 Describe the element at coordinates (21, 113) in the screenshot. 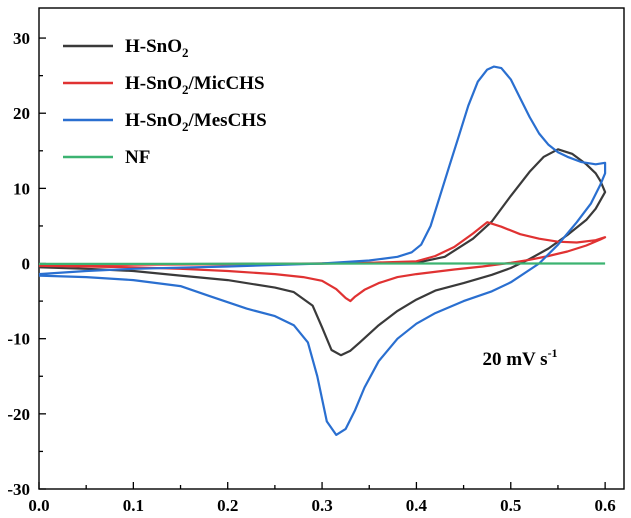

I see `y-tick-label: 20` at that location.